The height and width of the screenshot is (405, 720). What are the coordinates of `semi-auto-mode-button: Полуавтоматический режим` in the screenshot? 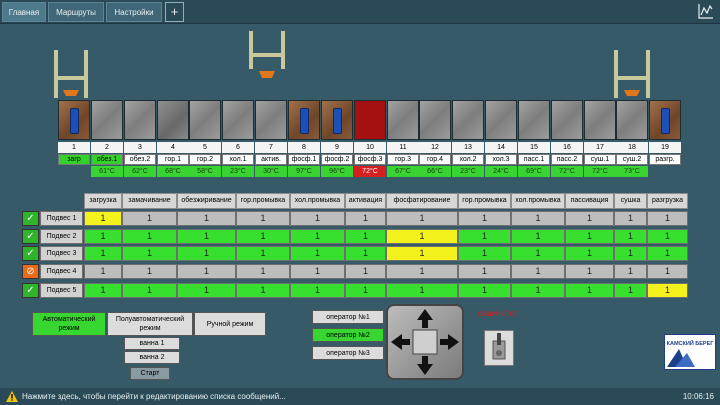 It's located at (150, 324).